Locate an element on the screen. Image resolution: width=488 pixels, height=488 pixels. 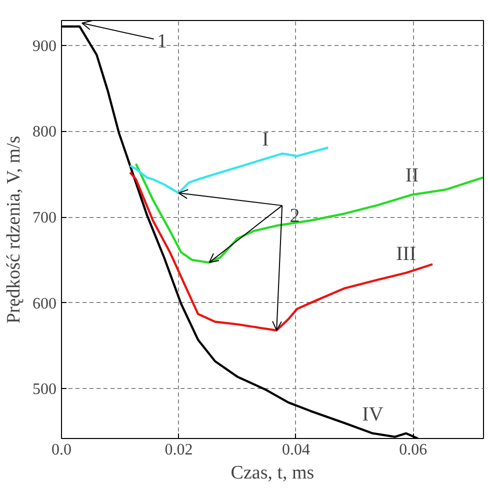
y-tick-label: 600 is located at coordinates (44, 303).